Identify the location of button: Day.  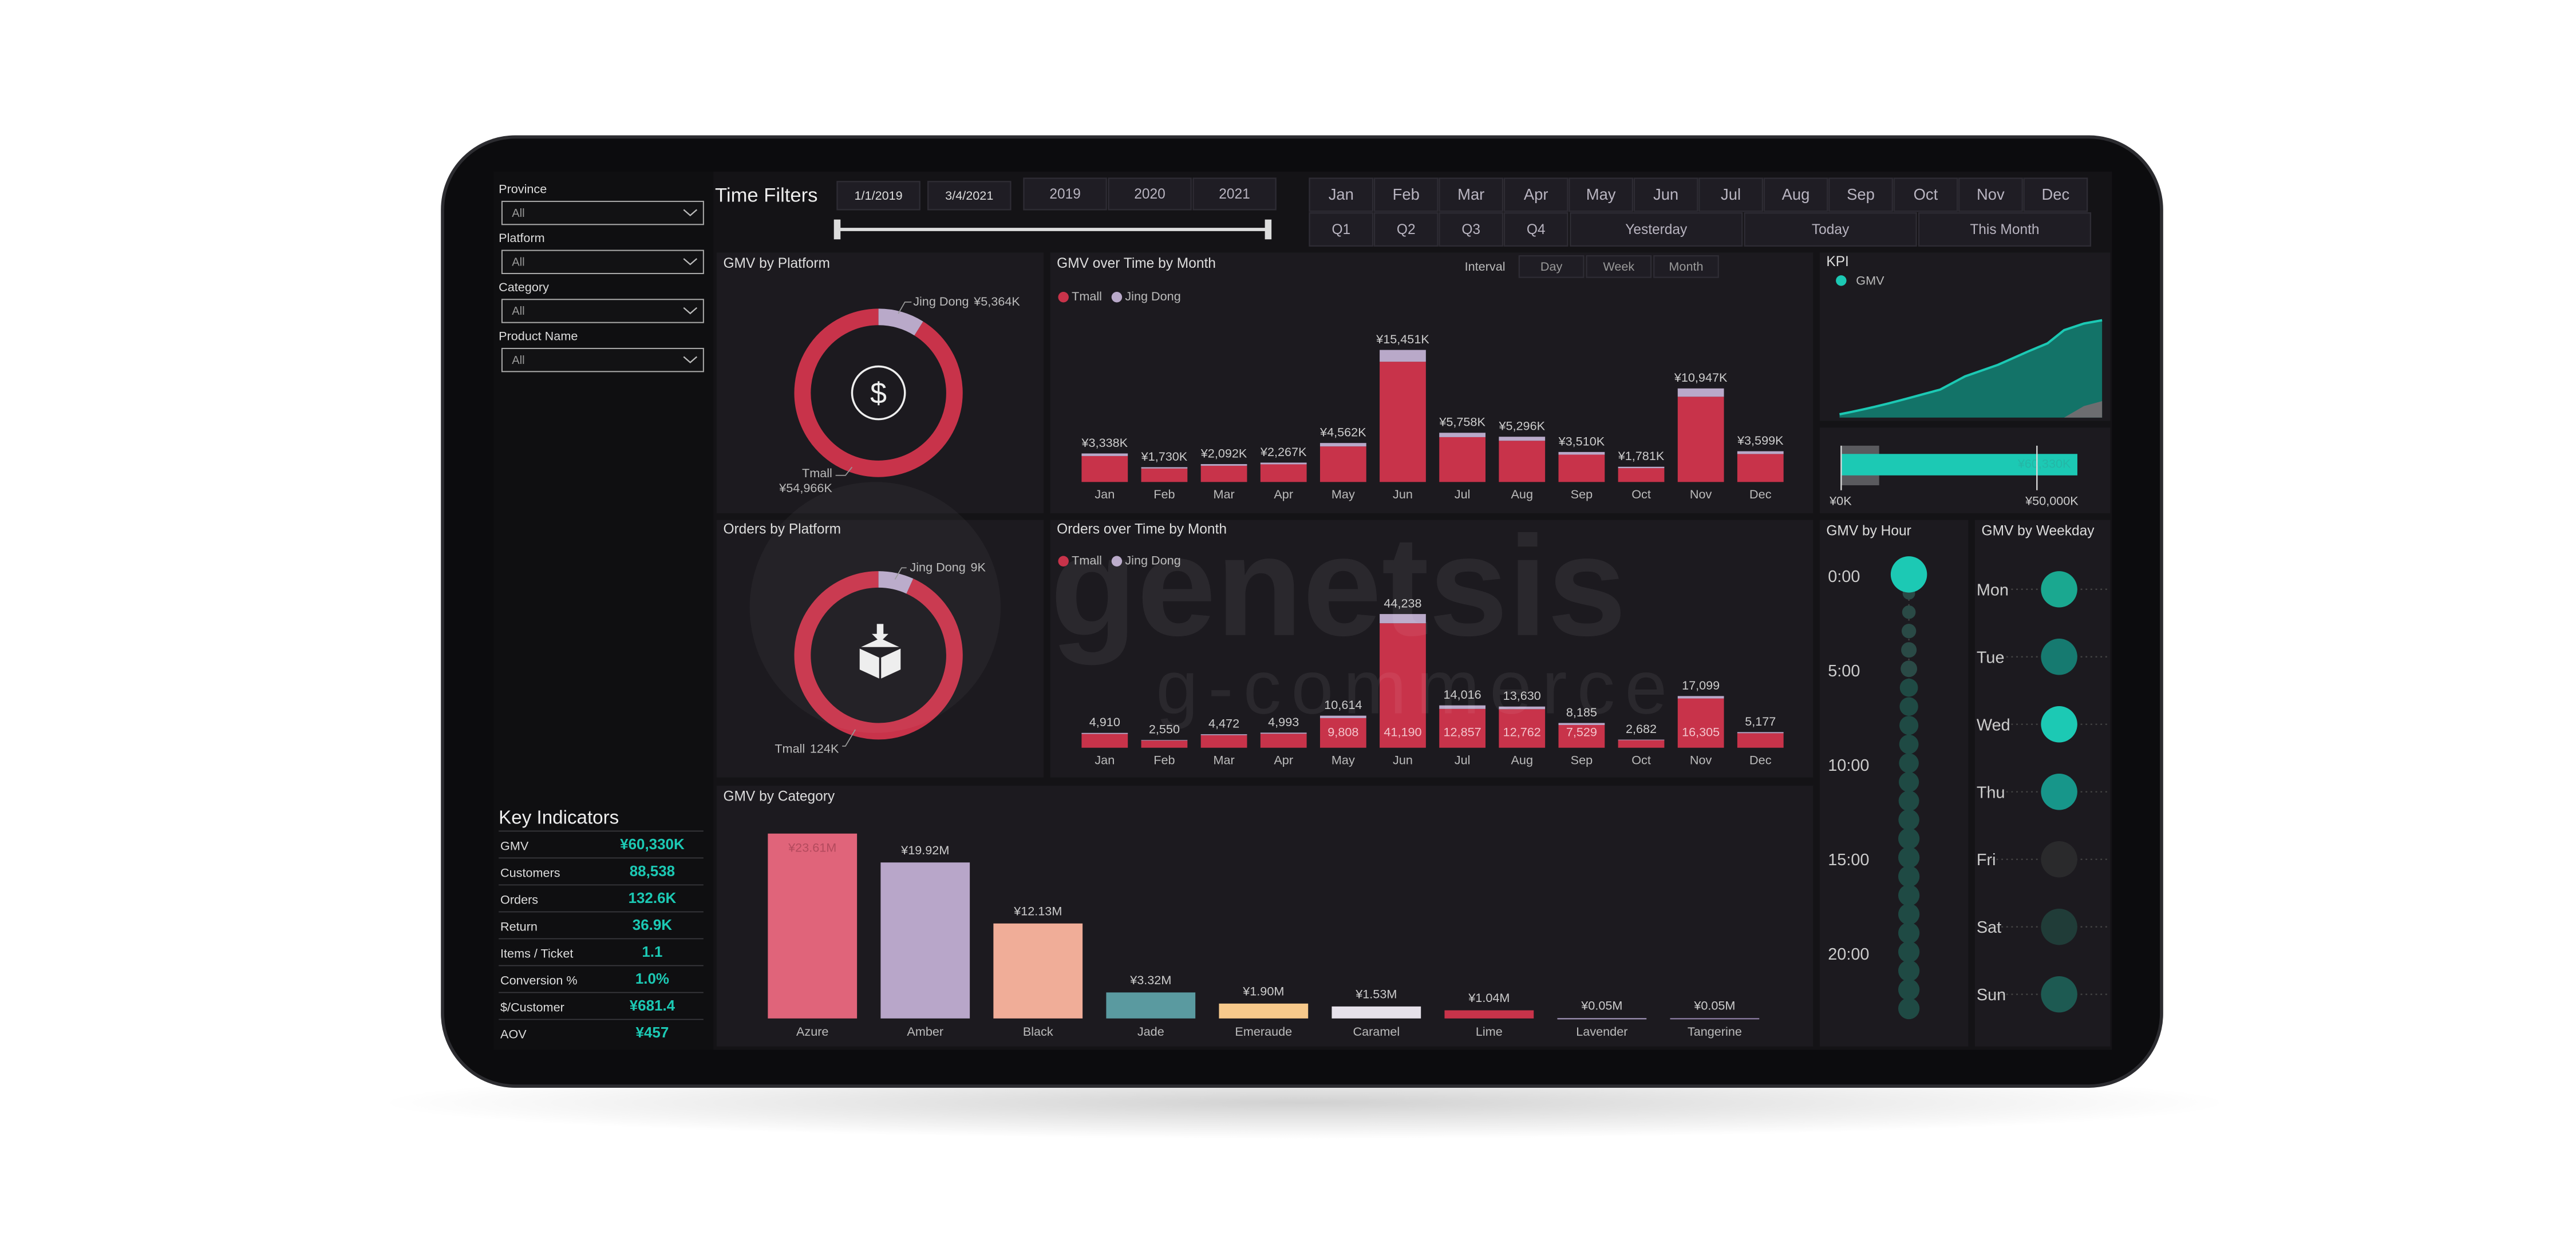
(1551, 266).